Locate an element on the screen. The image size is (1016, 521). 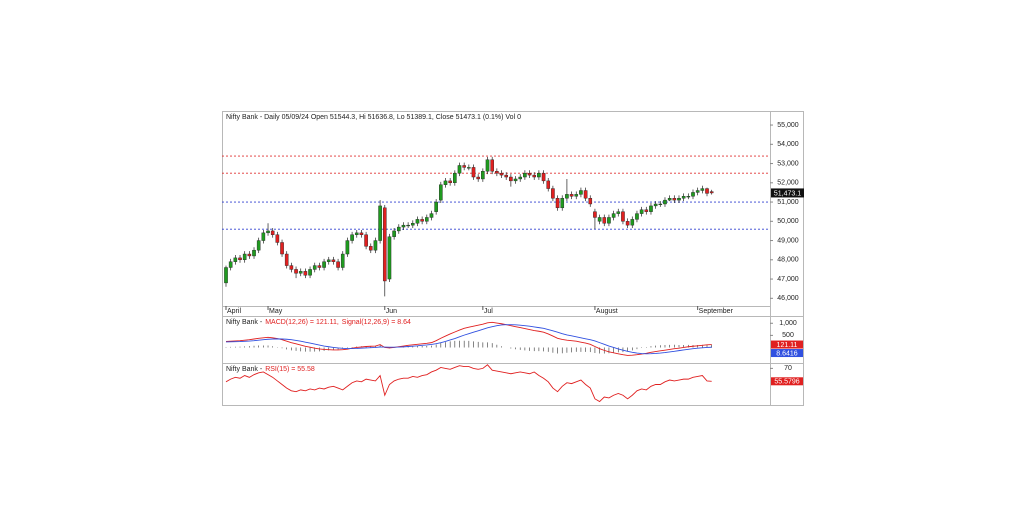
x-tick-label: August is located at coordinates (607, 311).